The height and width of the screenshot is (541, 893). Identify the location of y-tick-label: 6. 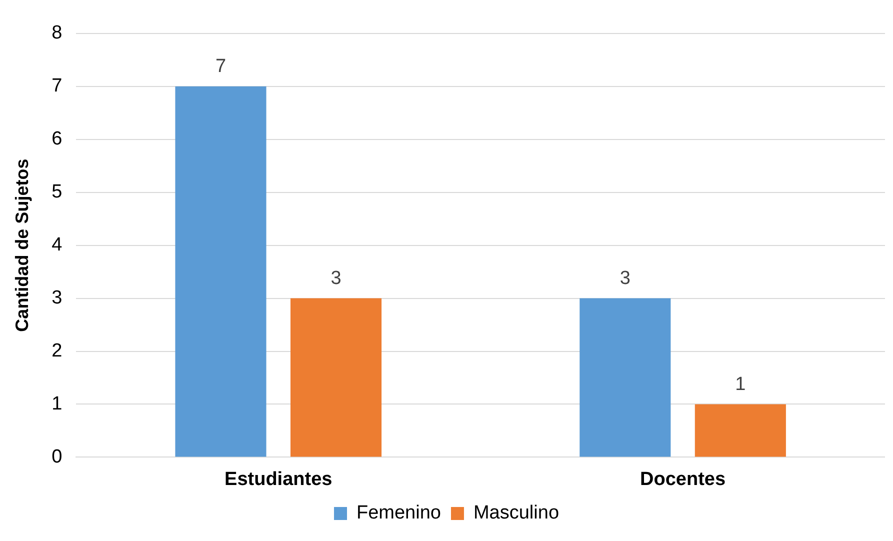
(57, 139).